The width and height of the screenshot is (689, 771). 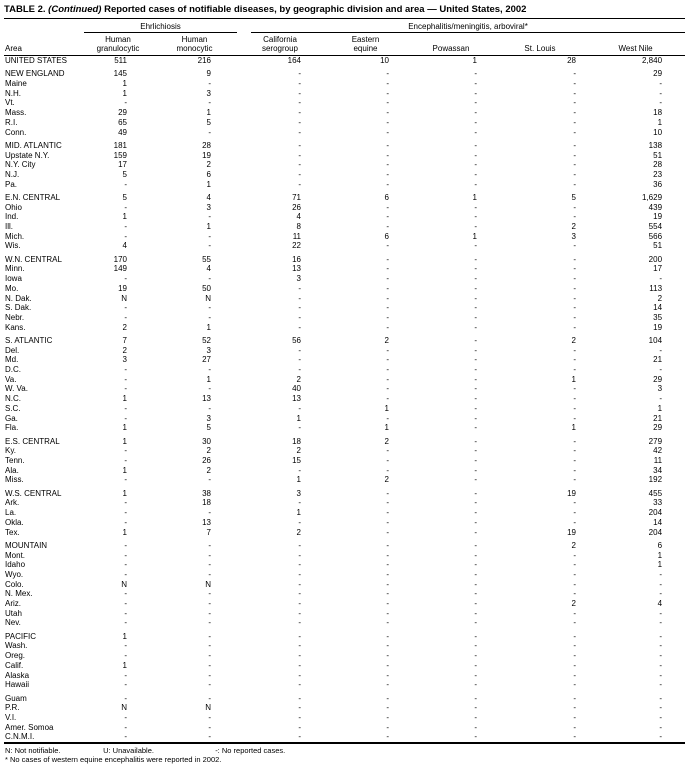 I want to click on table-row: Alaska - - - - - - -, so click(x=344, y=676).